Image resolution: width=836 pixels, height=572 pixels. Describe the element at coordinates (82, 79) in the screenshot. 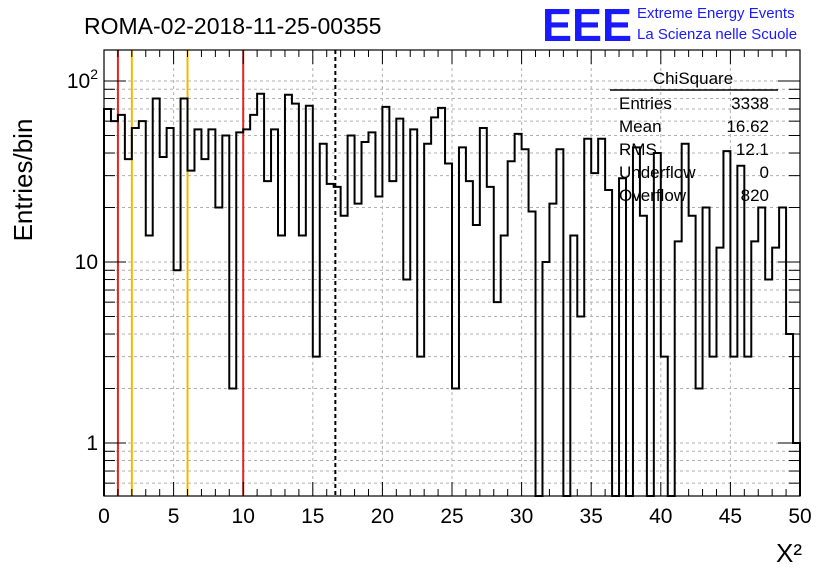

I see `y-tick-label: 102` at that location.